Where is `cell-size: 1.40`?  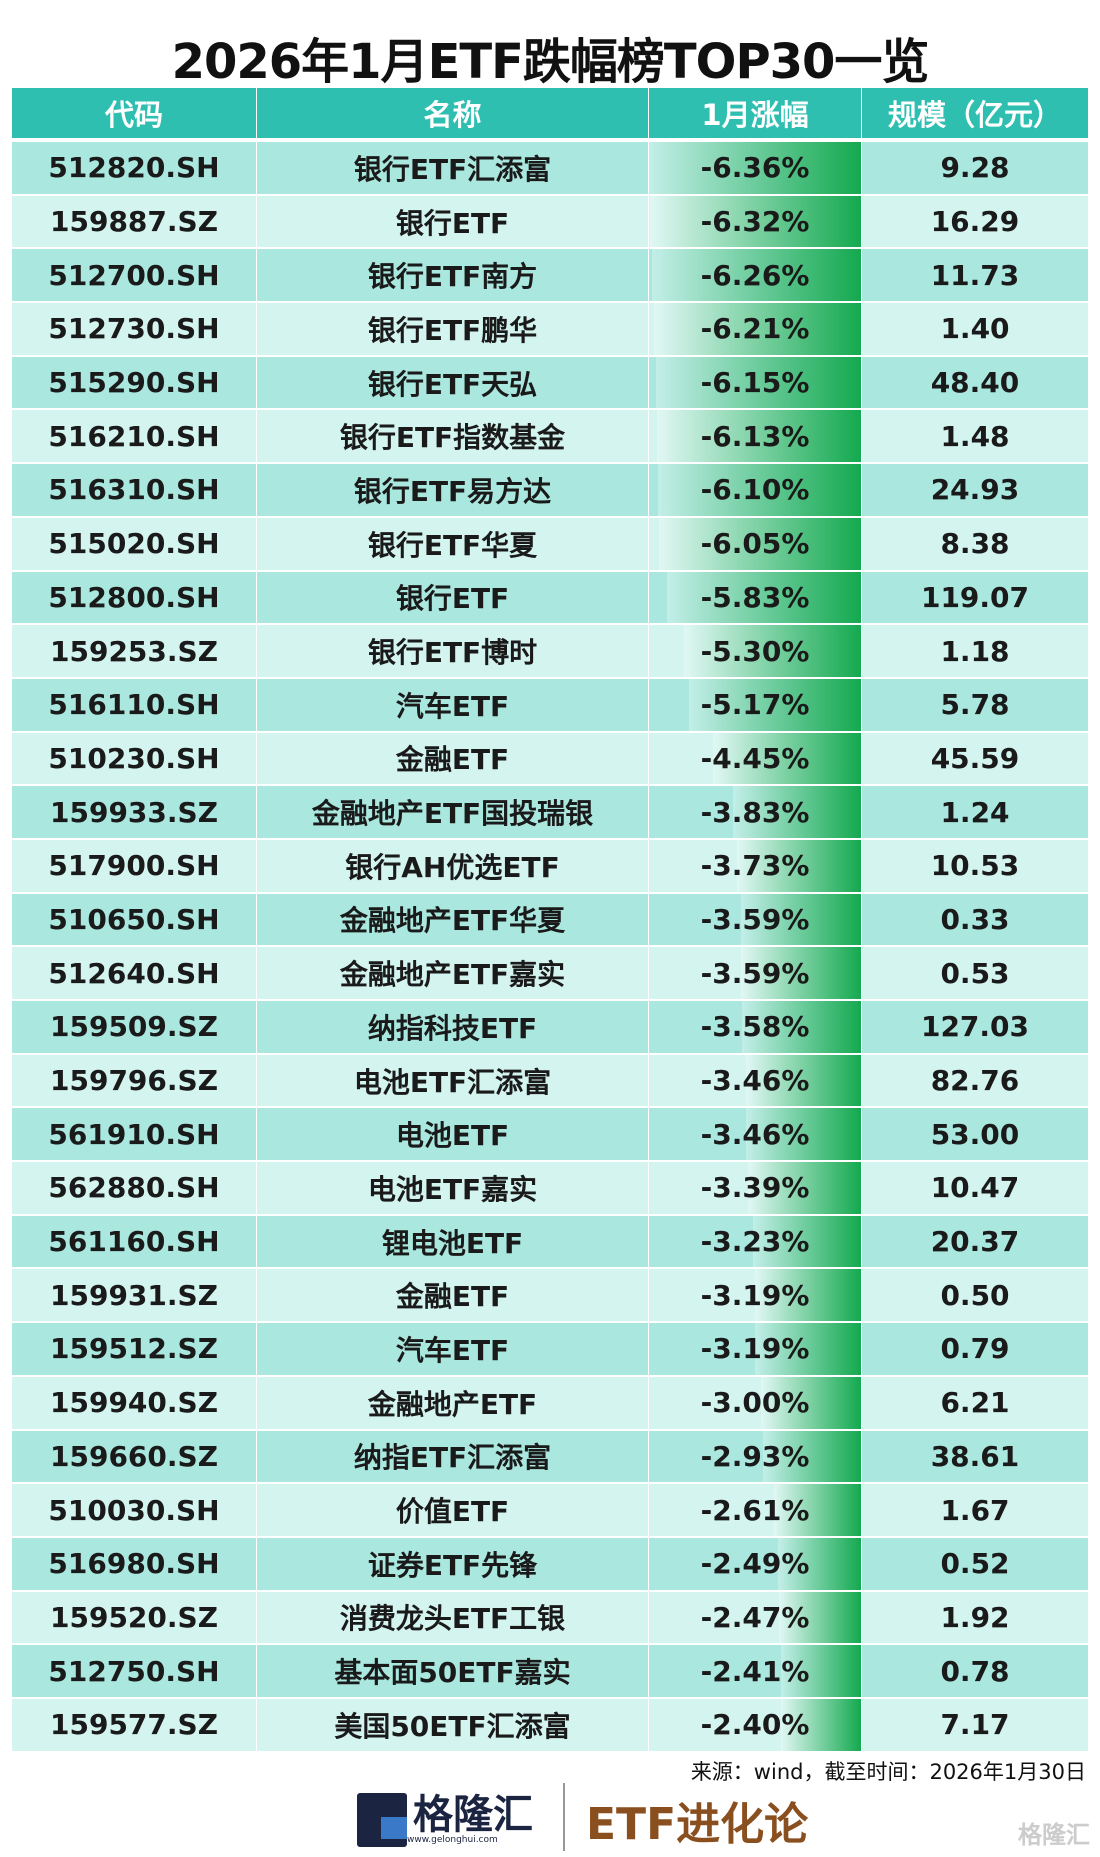
cell-size: 1.40 is located at coordinates (975, 329).